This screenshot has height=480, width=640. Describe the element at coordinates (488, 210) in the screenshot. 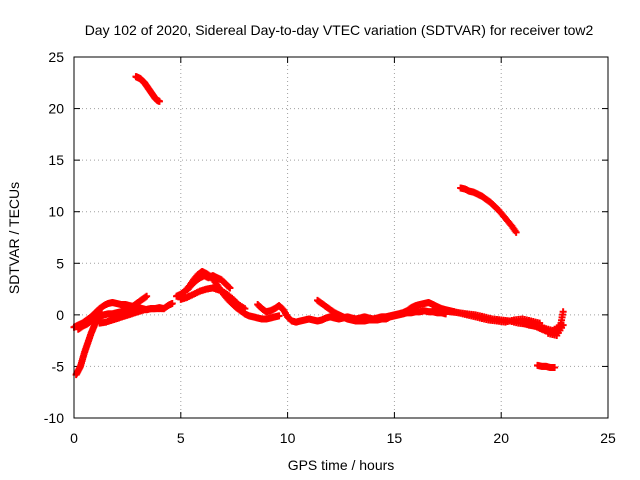

I see `series-high-arc-late` at that location.